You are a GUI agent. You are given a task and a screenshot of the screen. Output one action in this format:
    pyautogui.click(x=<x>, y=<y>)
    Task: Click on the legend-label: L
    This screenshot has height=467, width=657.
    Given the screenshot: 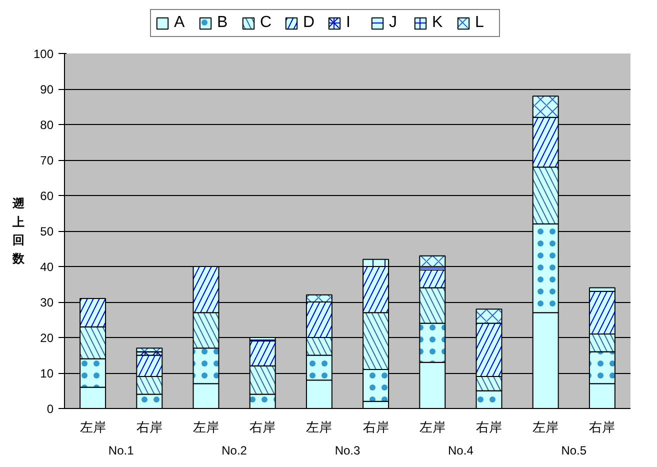 What is the action you would take?
    pyautogui.click(x=480, y=23)
    